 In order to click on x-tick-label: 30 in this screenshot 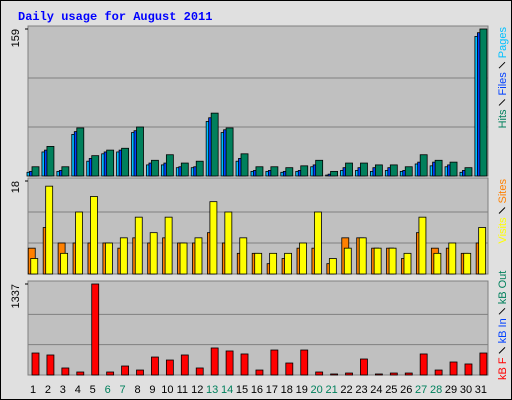, I will do `click(466, 390)`.